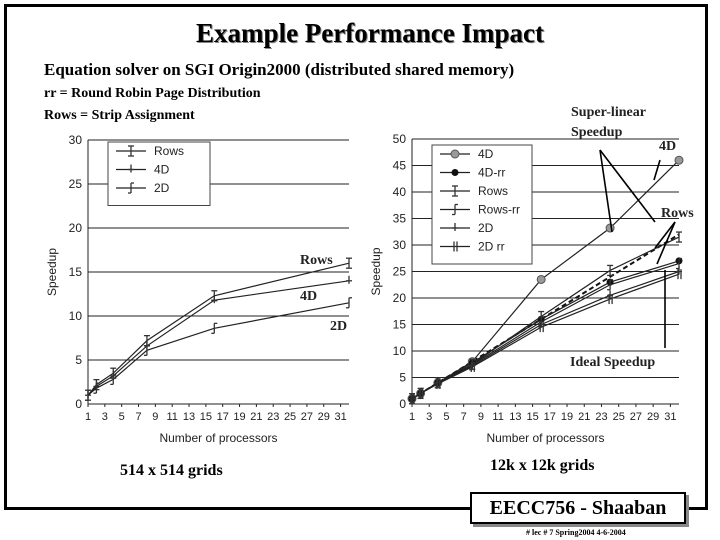 This screenshot has height=540, width=720. I want to click on chart0-xtick-label: 21, so click(256, 417).